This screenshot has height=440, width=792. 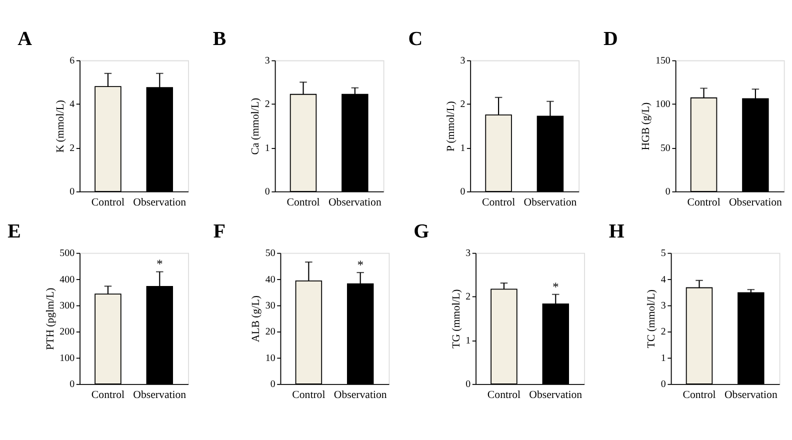 I want to click on chart-title: F, so click(x=219, y=231).